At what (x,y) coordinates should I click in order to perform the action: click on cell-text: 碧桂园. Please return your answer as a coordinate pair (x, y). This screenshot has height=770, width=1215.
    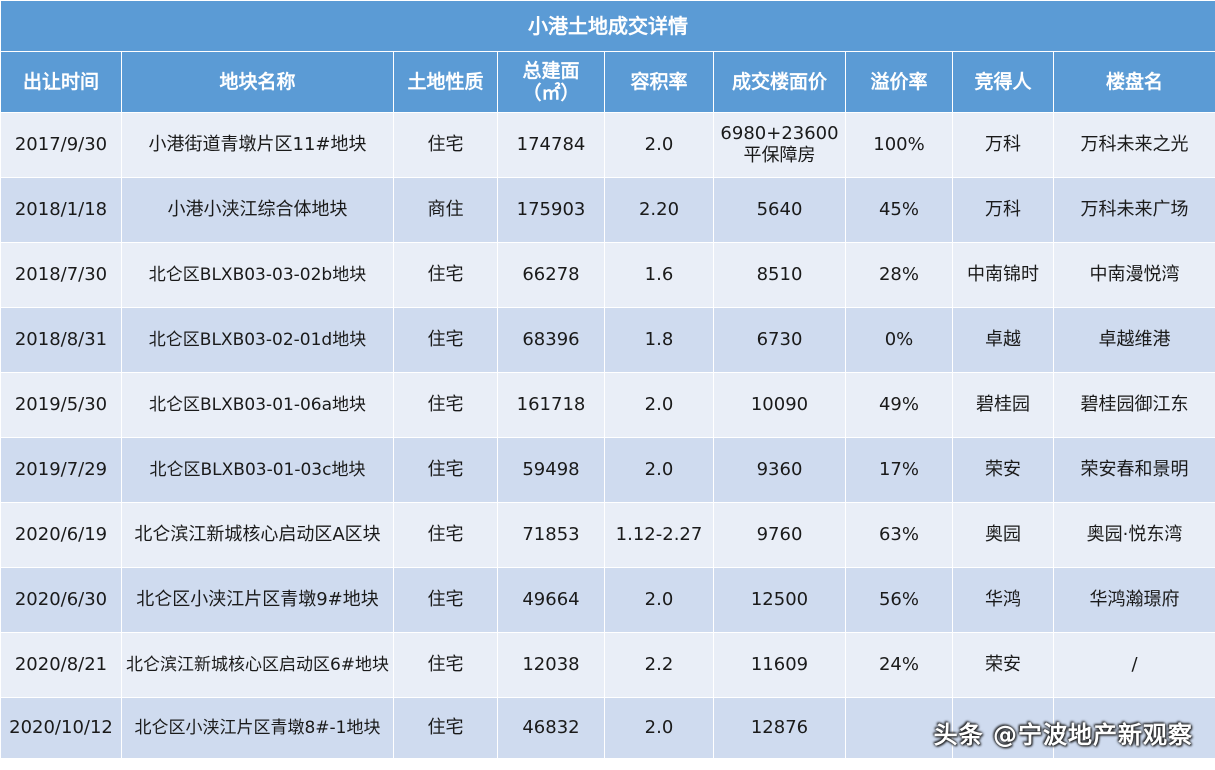
    Looking at the image, I should click on (1003, 404).